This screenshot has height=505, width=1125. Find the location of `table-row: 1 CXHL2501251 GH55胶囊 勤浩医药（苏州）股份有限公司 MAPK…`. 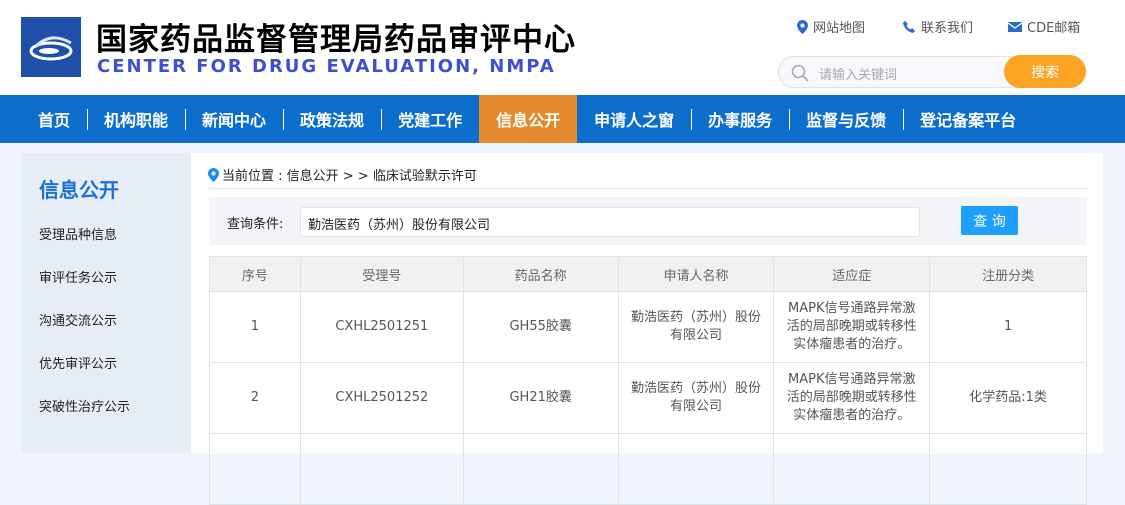

table-row: 1 CXHL2501251 GH55胶囊 勤浩医药（苏州）股份有限公司 MAPK… is located at coordinates (648, 327).